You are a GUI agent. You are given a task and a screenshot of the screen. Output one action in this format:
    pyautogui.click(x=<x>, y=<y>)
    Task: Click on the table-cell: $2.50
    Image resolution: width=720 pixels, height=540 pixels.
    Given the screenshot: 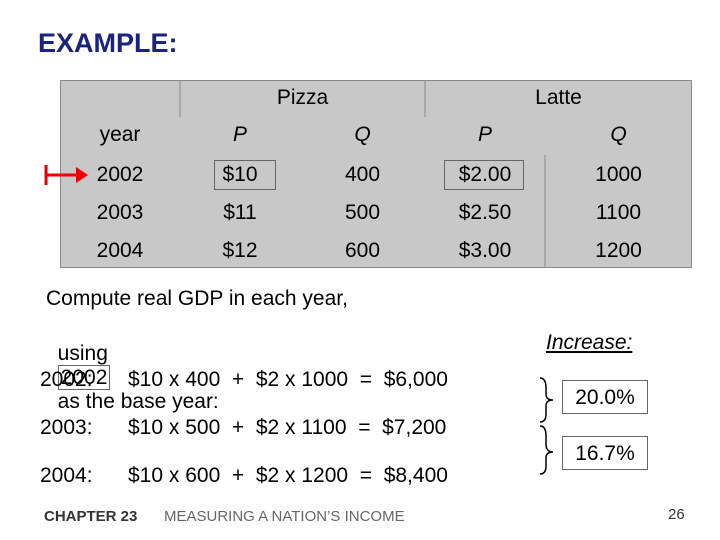 What is the action you would take?
    pyautogui.click(x=485, y=212)
    